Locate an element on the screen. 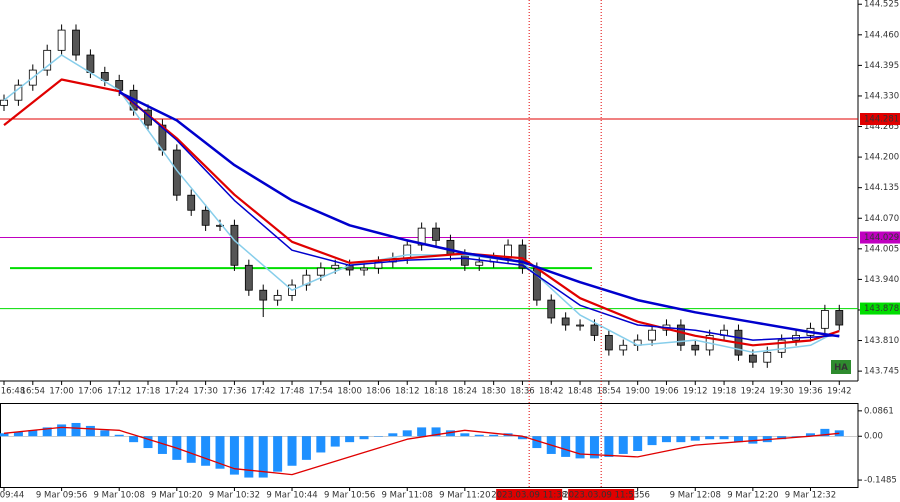 Image resolution: width=900 pixels, height=502 pixels. y-tick-label: 144.265 is located at coordinates (881, 127).